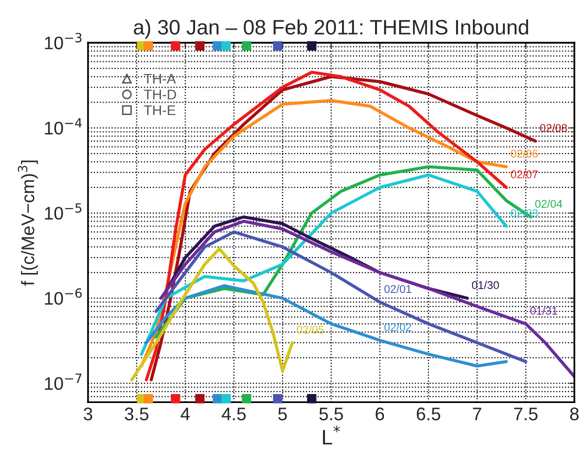  I want to click on x-tick-label: 4.5, so click(234, 414).